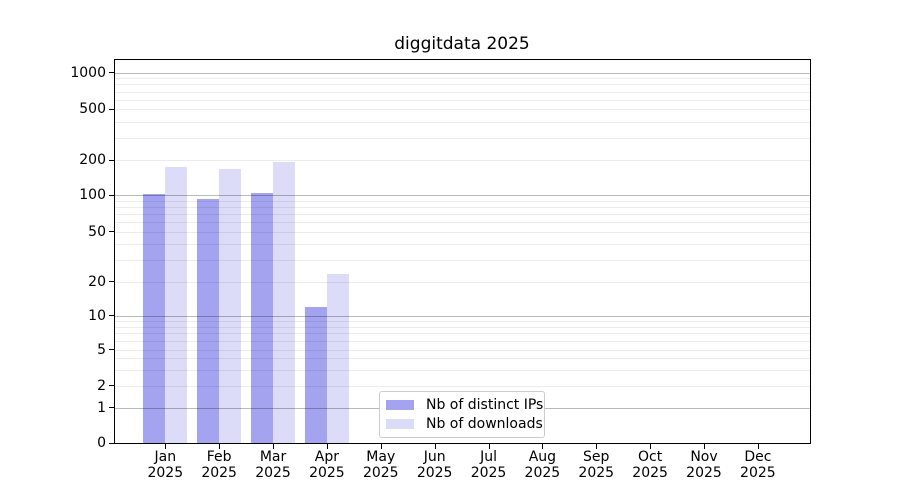 The width and height of the screenshot is (900, 500). Describe the element at coordinates (462, 316) in the screenshot. I see `major-gridline` at that location.